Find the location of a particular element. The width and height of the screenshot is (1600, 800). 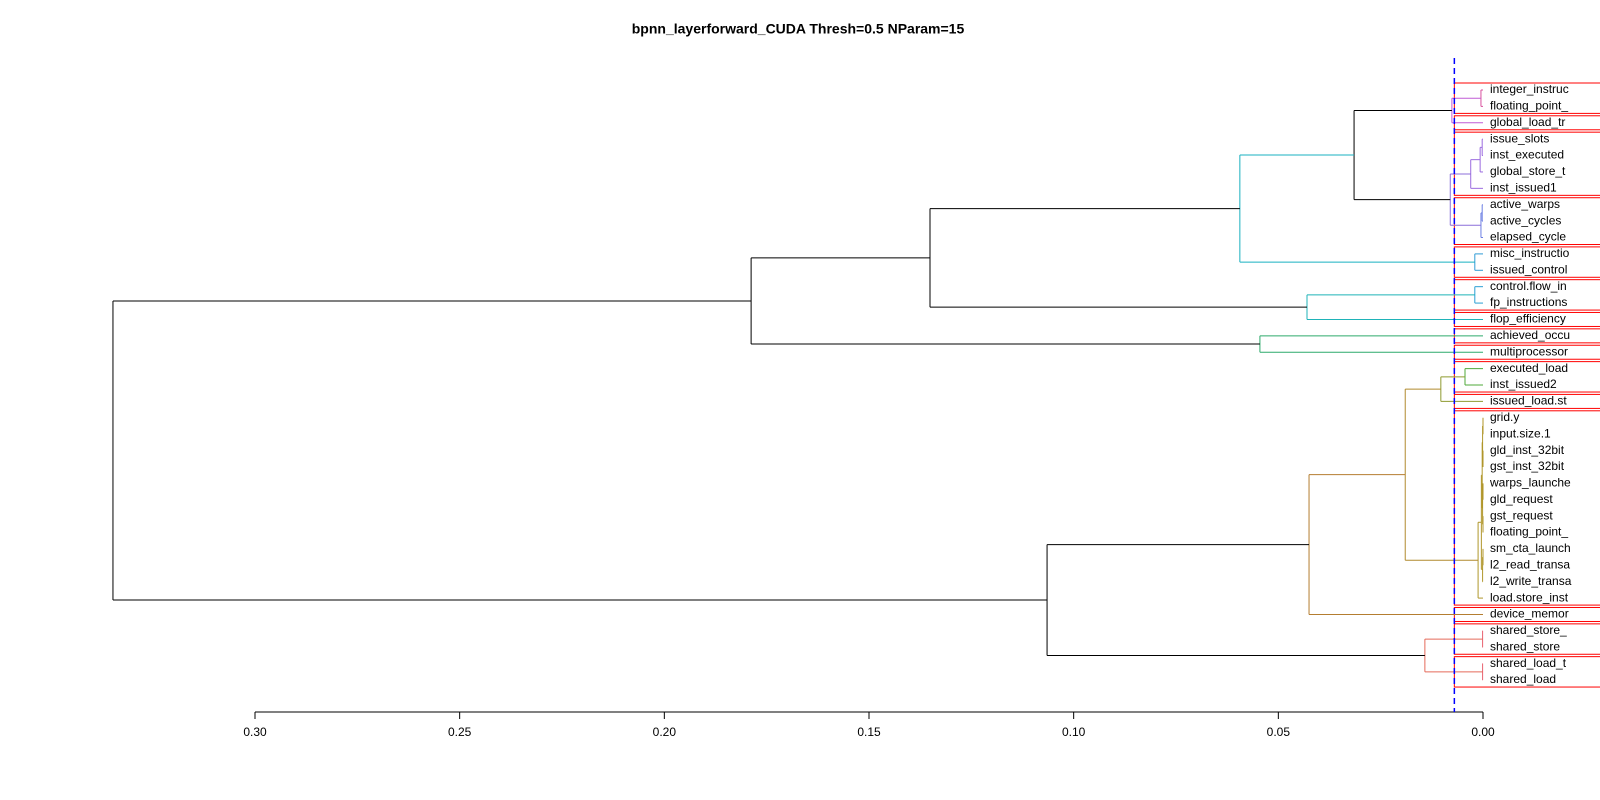

leaf-label: issued_control is located at coordinates (1528, 269).